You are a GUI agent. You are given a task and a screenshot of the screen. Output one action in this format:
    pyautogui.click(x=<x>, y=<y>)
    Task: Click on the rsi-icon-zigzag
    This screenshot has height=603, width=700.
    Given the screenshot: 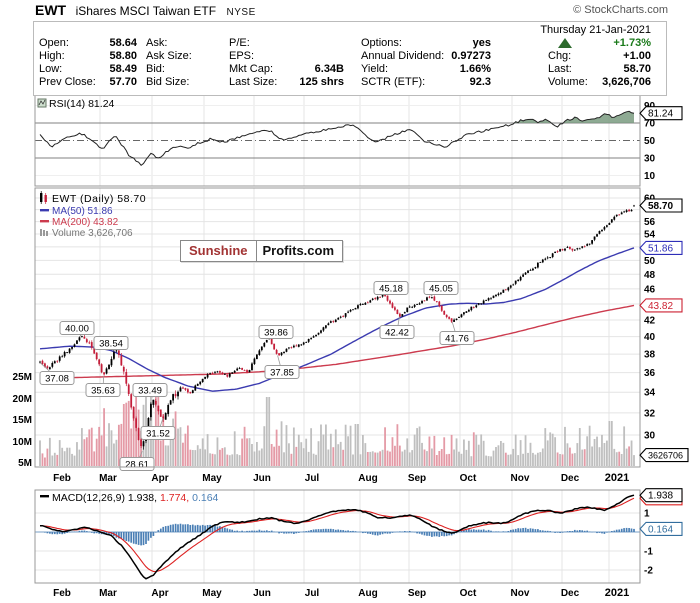 What is the action you would take?
    pyautogui.click(x=42, y=102)
    